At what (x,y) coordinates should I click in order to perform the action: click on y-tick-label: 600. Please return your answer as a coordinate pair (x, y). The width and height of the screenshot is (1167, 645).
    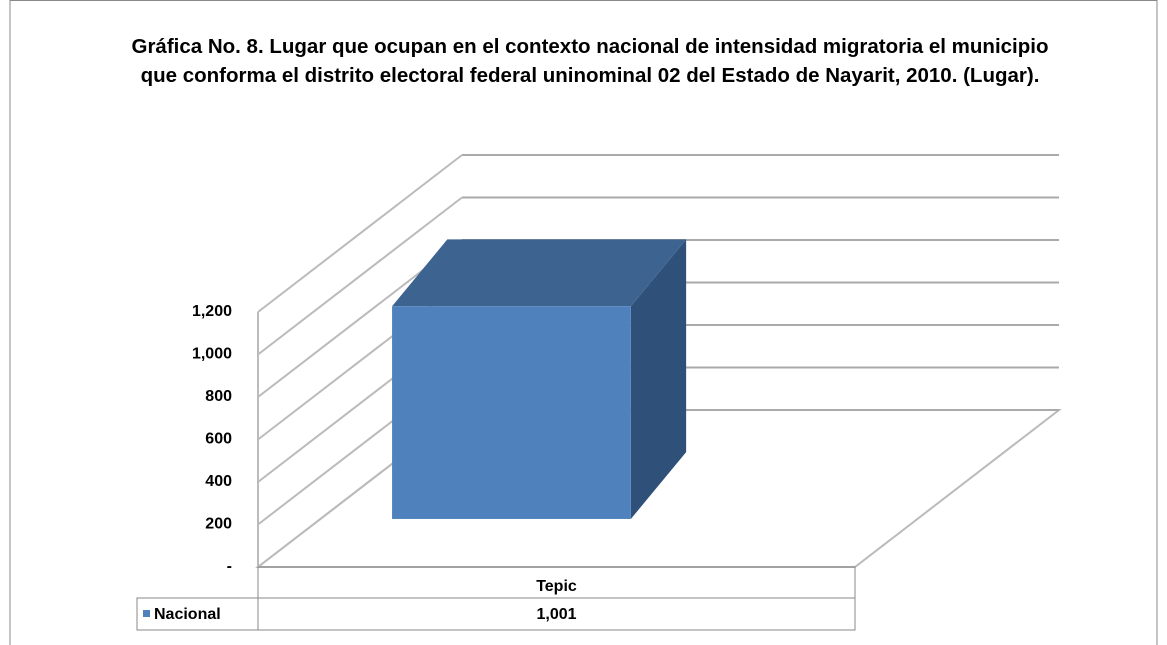
    Looking at the image, I should click on (218, 439).